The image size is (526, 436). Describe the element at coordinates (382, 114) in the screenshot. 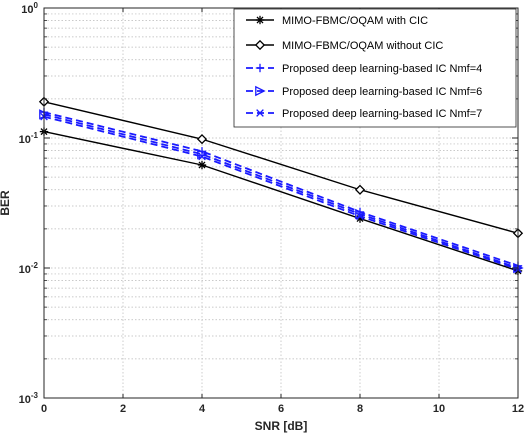

I see `legend-label-5: Proposed deep learning-based IC Nmf=7` at that location.